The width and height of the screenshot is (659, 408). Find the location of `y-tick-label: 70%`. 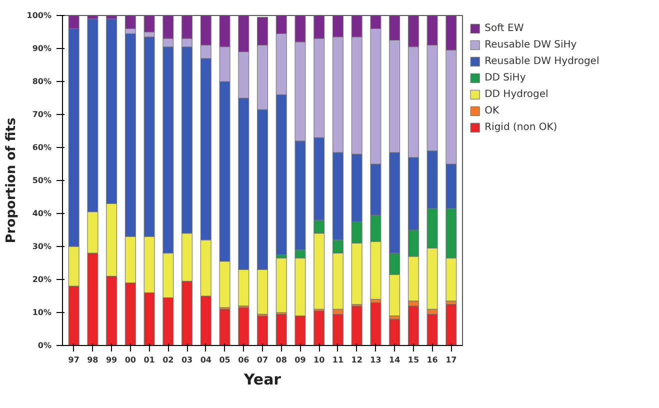

y-tick-label: 70% is located at coordinates (42, 114).